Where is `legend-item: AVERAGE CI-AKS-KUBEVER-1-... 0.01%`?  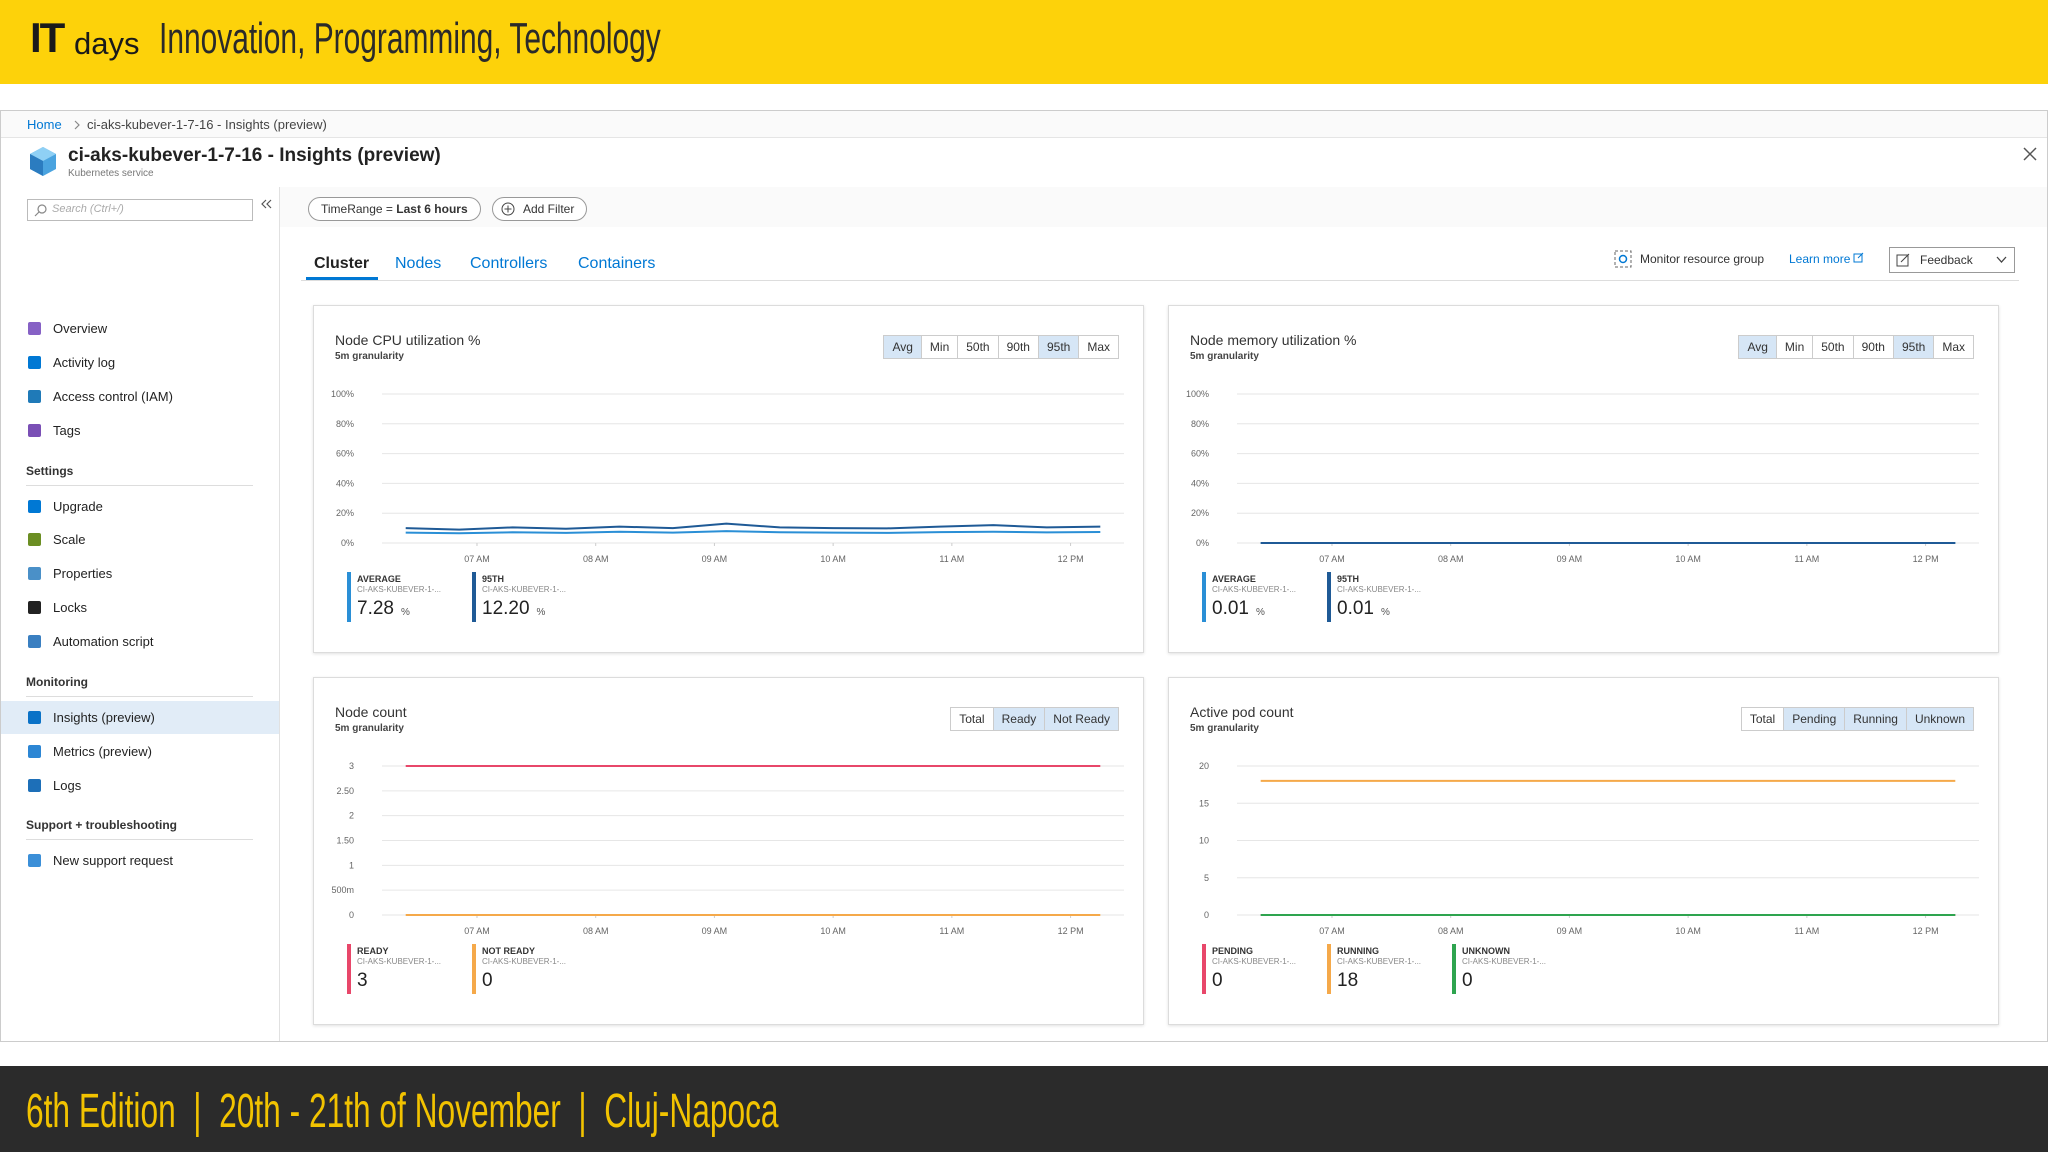 legend-item: AVERAGE CI-AKS-KUBEVER-1-... 0.01% is located at coordinates (1259, 598).